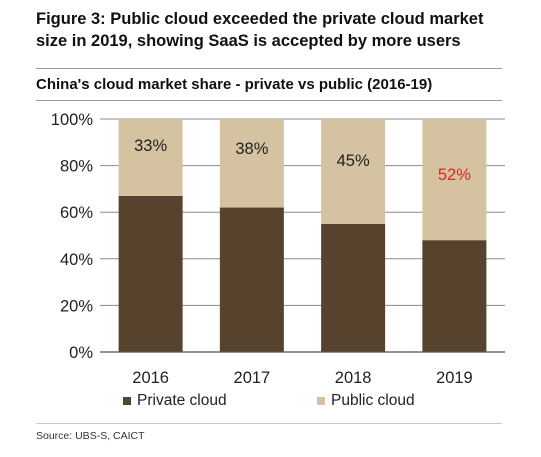 This screenshot has height=457, width=541. What do you see at coordinates (353, 287) in the screenshot?
I see `bar-private-2018` at bounding box center [353, 287].